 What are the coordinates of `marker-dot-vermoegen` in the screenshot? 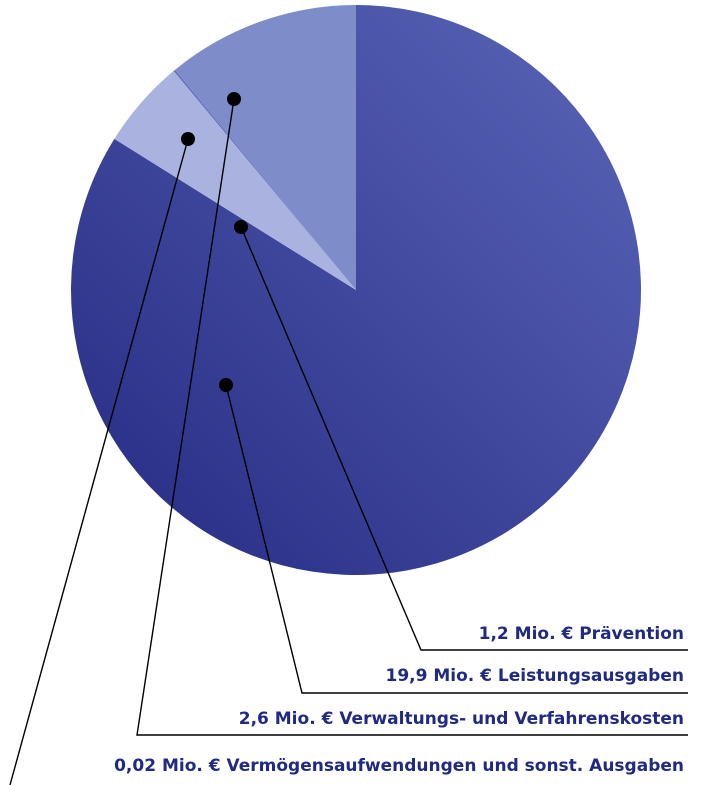 It's located at (188, 139).